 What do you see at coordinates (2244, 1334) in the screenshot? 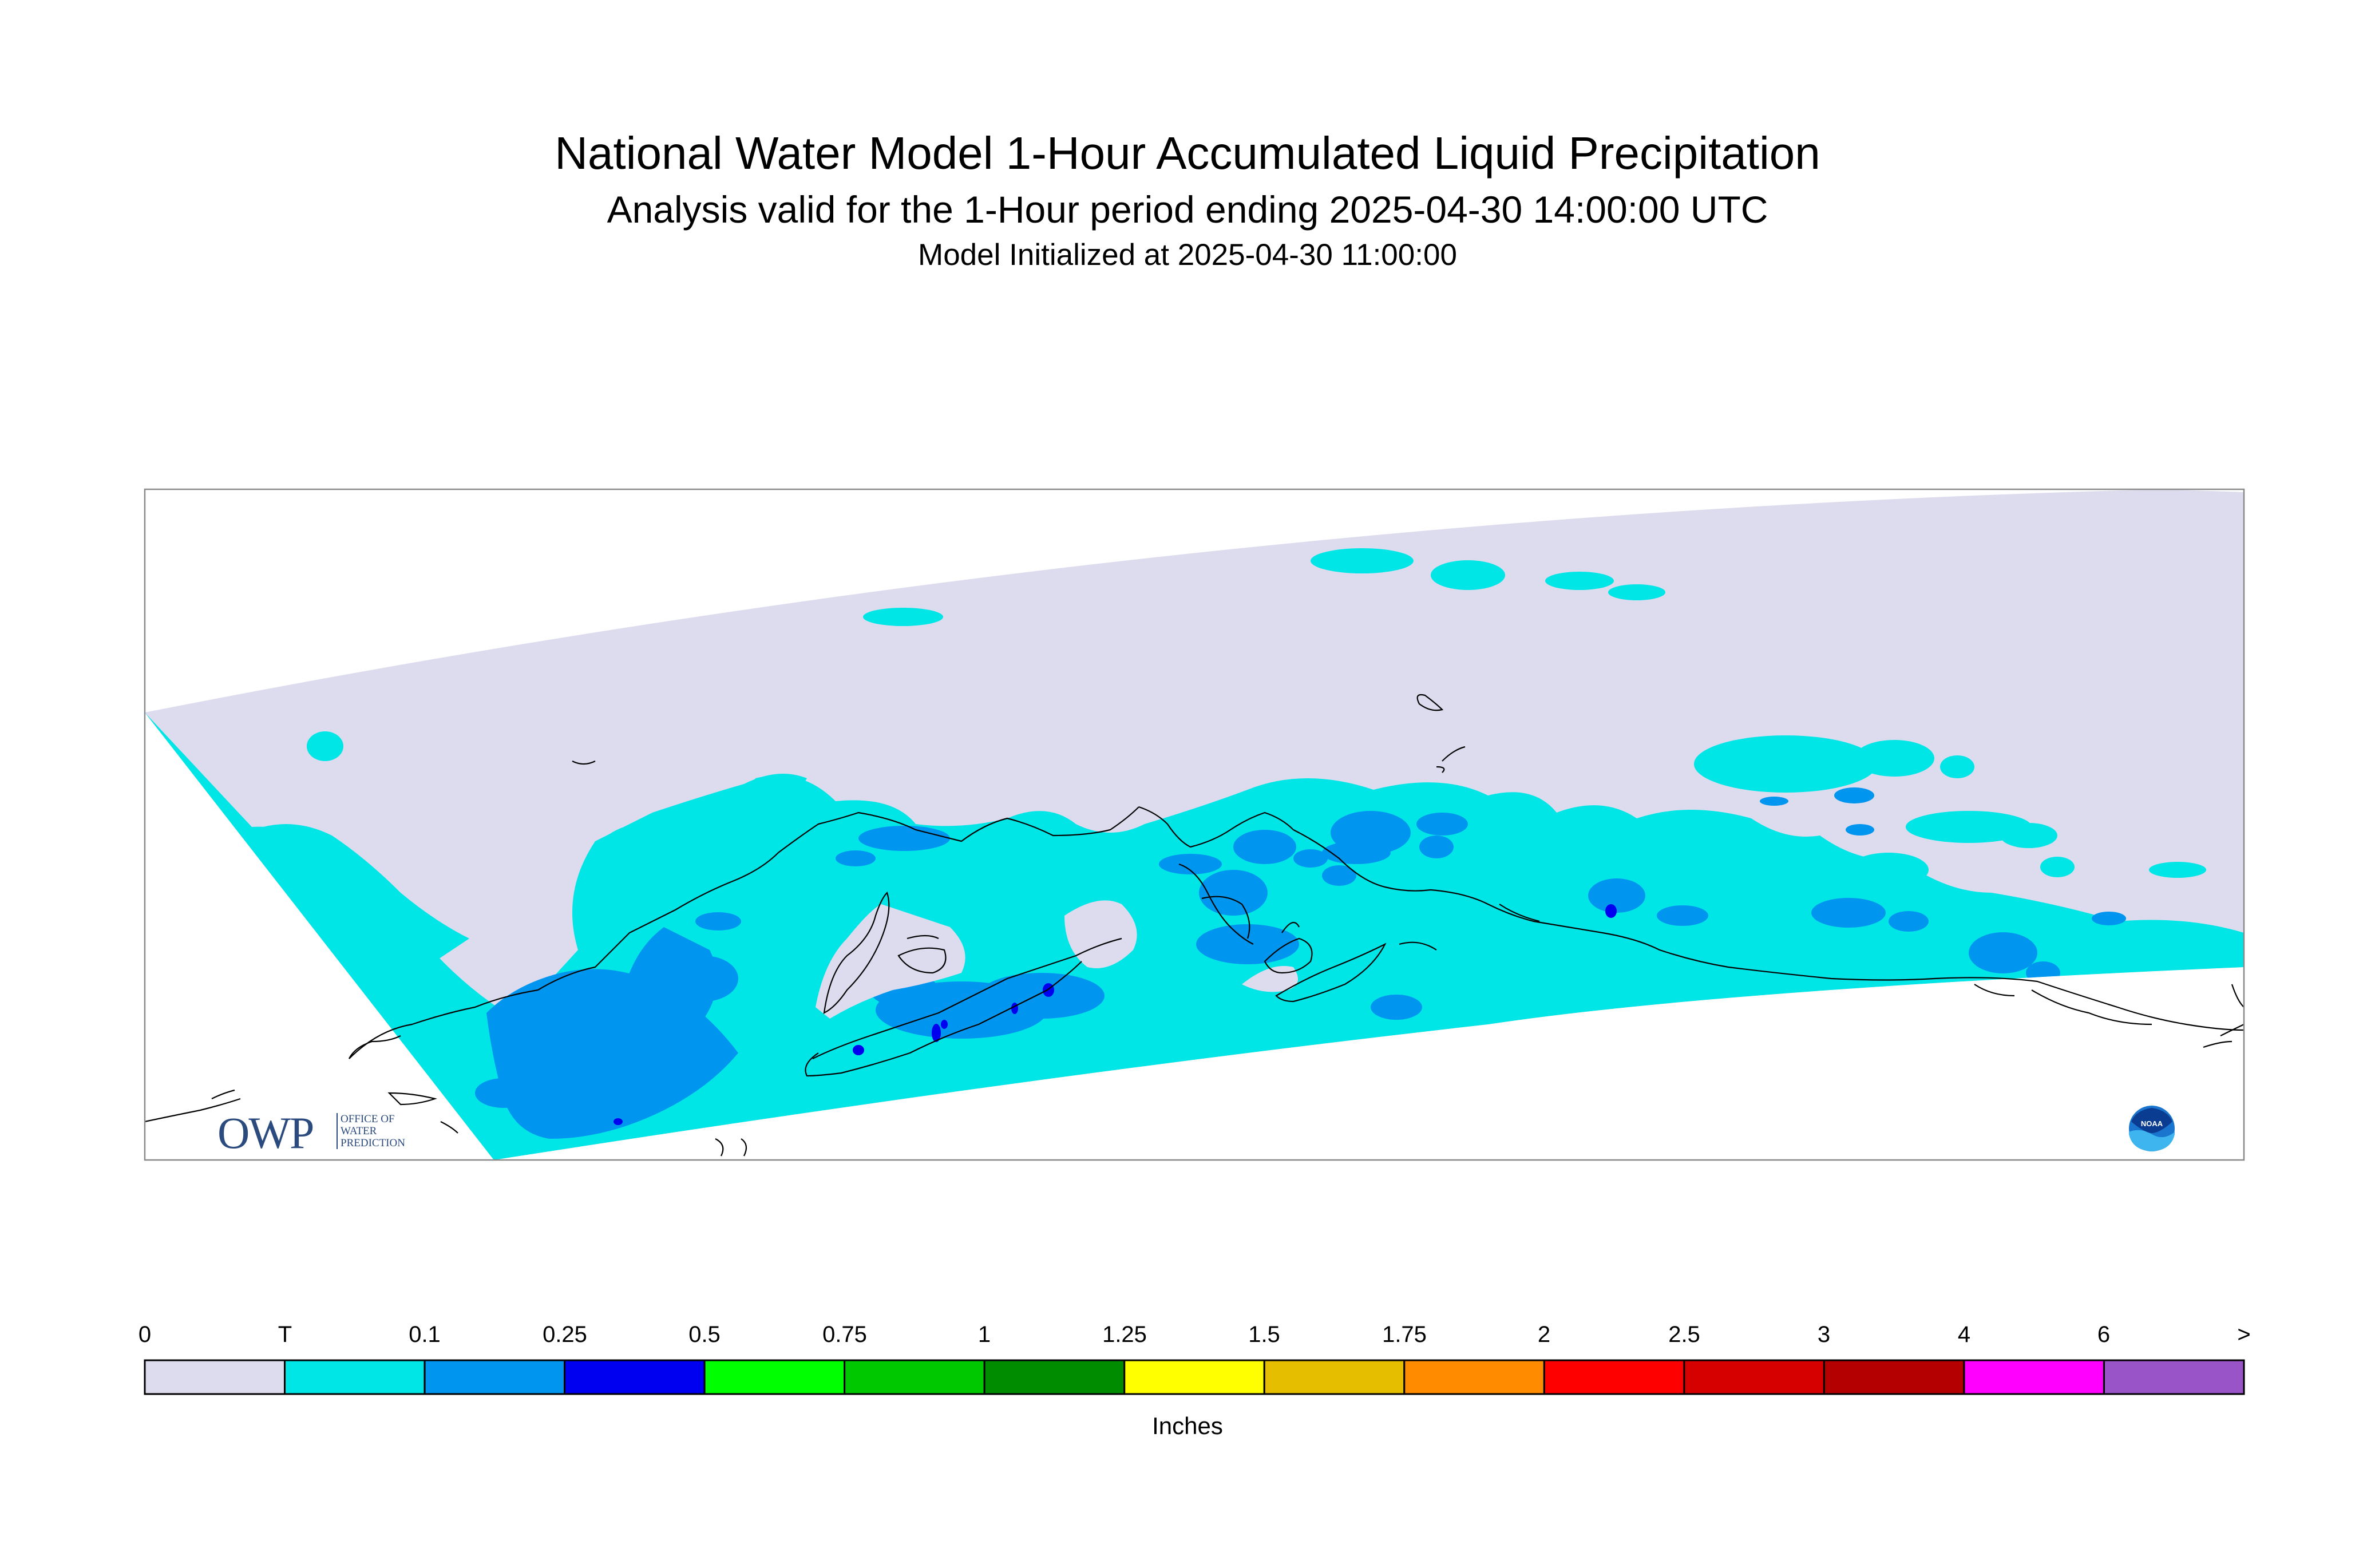
I see `legend-label: >` at bounding box center [2244, 1334].